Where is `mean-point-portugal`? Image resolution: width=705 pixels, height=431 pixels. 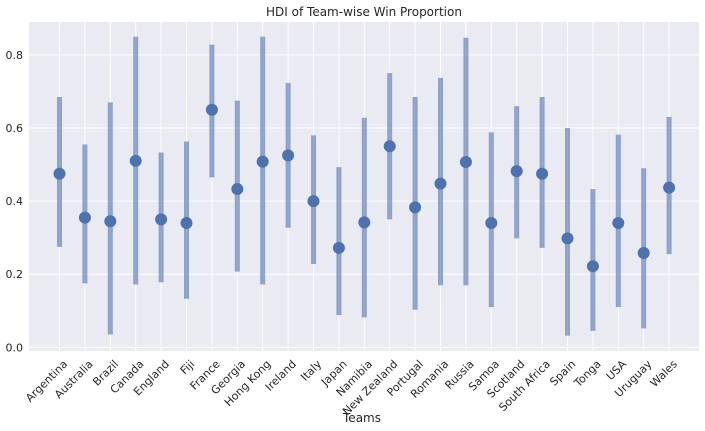 mean-point-portugal is located at coordinates (415, 207).